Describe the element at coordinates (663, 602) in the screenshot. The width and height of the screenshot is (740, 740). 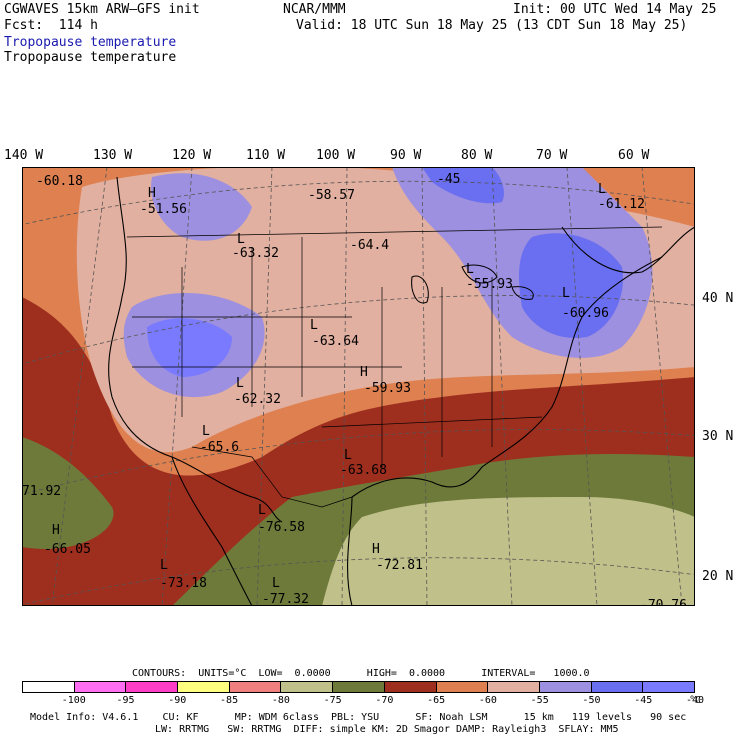
I see `contour-value: -70.76` at that location.